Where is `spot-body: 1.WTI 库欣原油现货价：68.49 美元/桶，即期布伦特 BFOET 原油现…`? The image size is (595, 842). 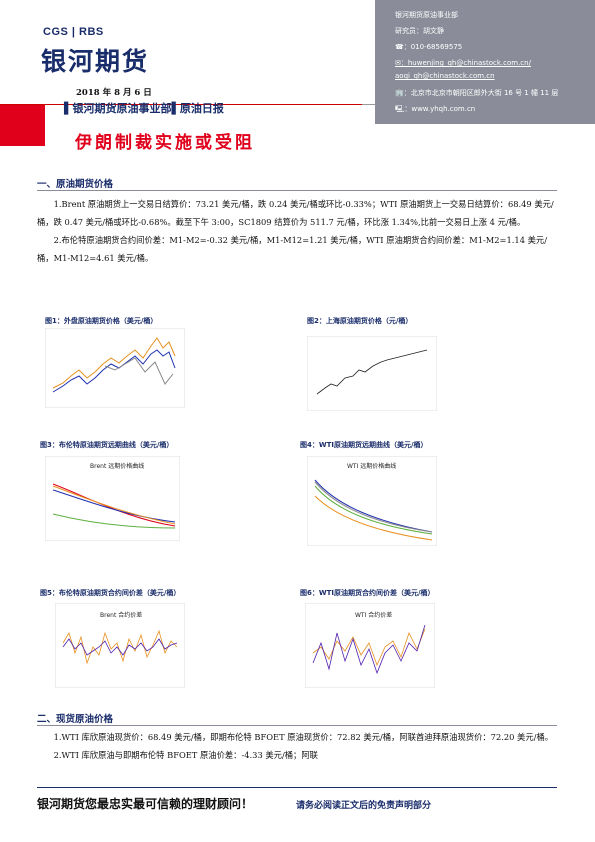
spot-body: 1.WTI 库欣原油现货价：68.49 美元/桶，即期布伦特 BFOET 原油现… is located at coordinates (297, 746).